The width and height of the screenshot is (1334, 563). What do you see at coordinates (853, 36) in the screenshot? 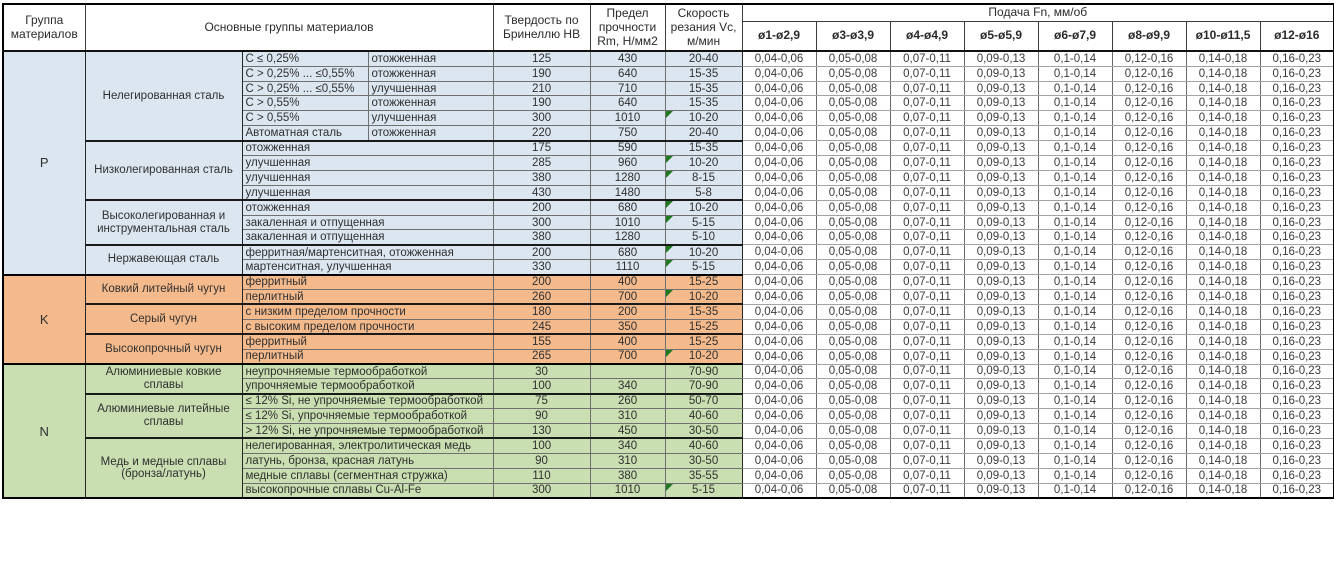
I see `header-diameter-col: ø3-ø3,9` at bounding box center [853, 36].